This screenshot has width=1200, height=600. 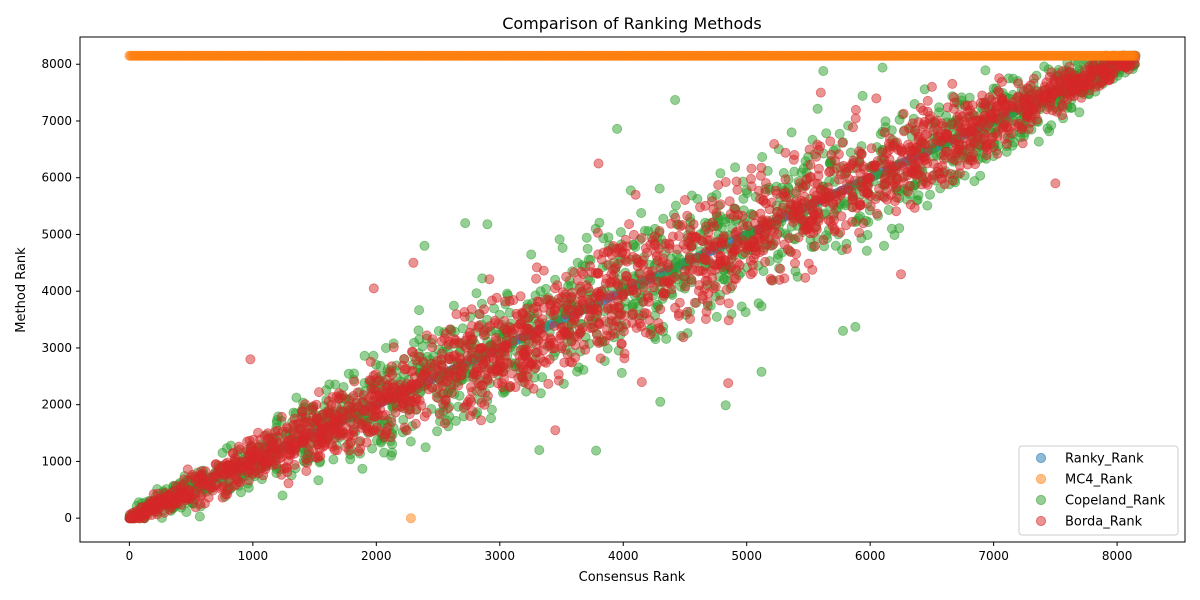 I want to click on y-tick-label: 1000, so click(x=56, y=461).